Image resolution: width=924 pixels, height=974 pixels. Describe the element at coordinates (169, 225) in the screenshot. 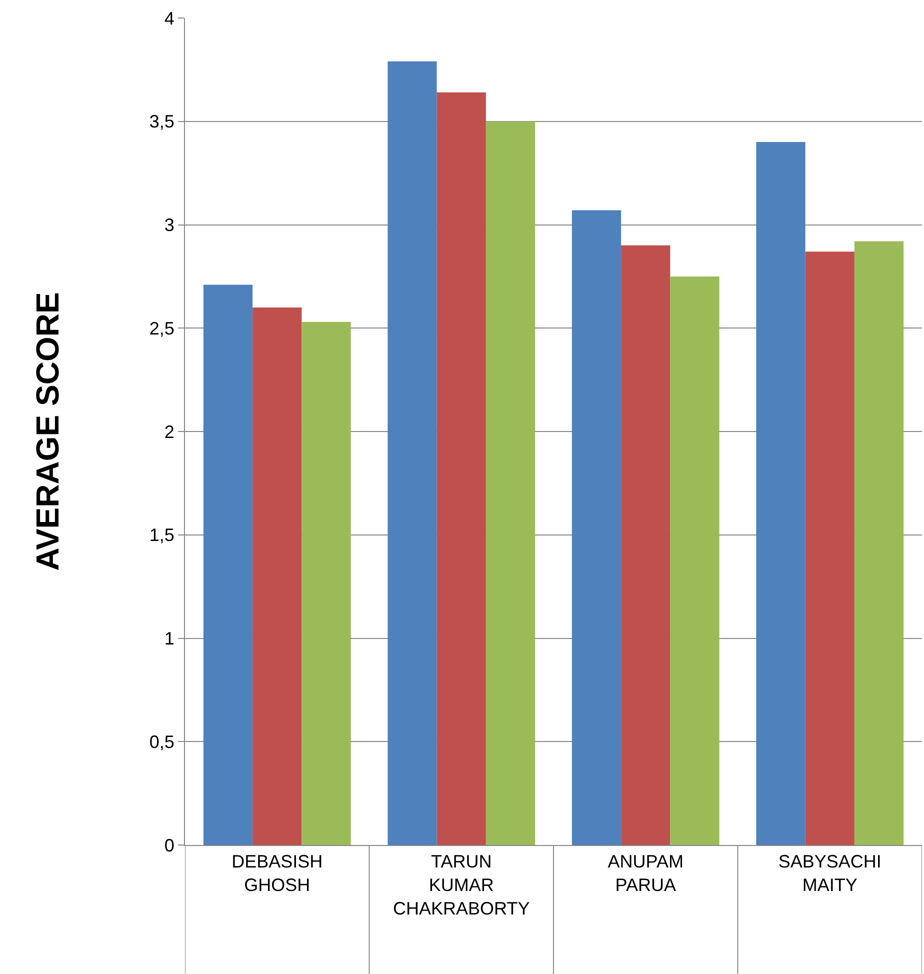

I see `y-tick-label: 3` at that location.